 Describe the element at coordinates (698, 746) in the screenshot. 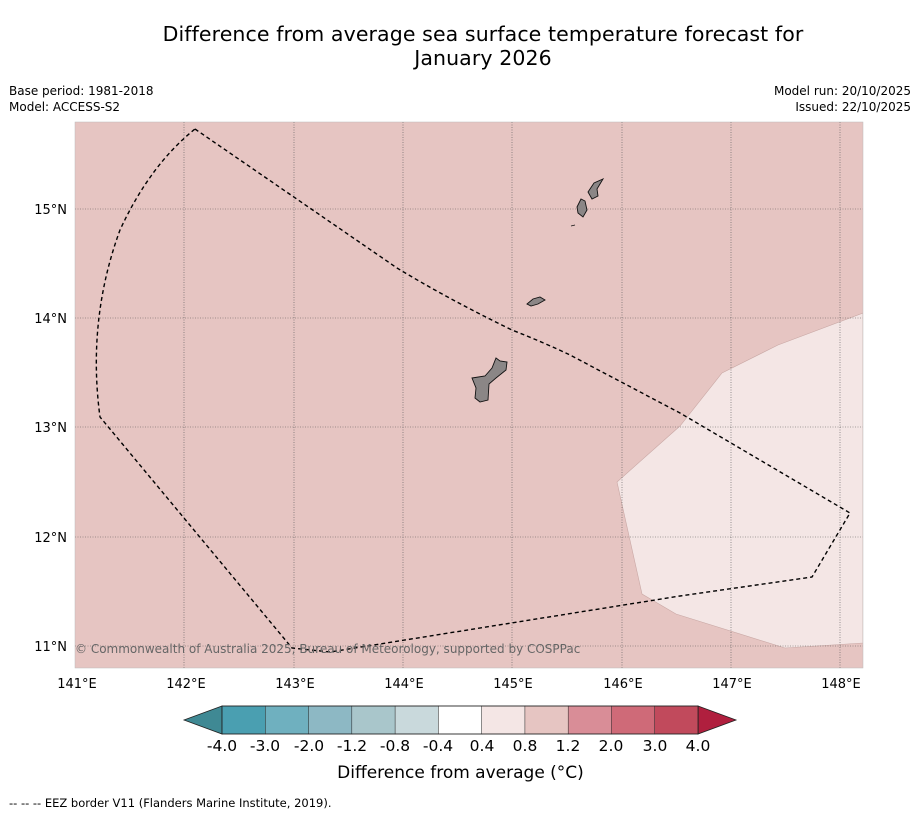

I see `colorbar-tick: 4.0` at that location.